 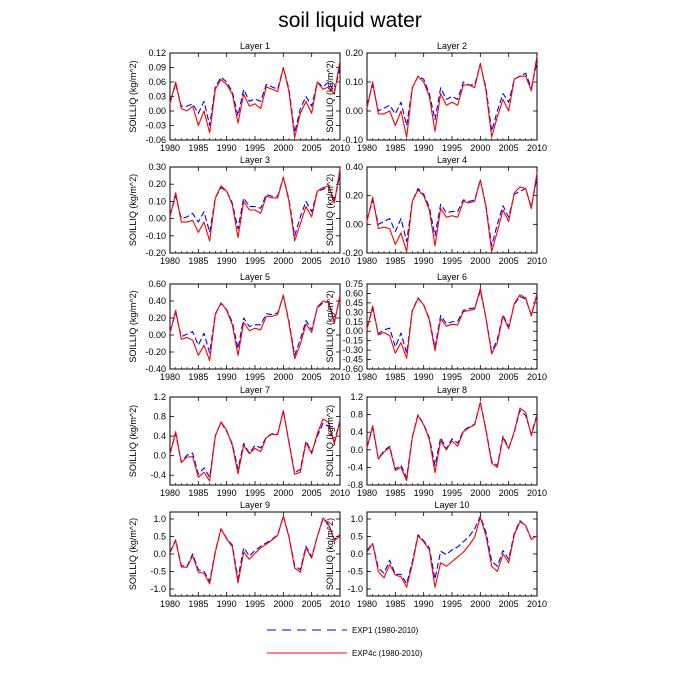 I want to click on y-tick-label: -0.45, so click(x=352, y=360).